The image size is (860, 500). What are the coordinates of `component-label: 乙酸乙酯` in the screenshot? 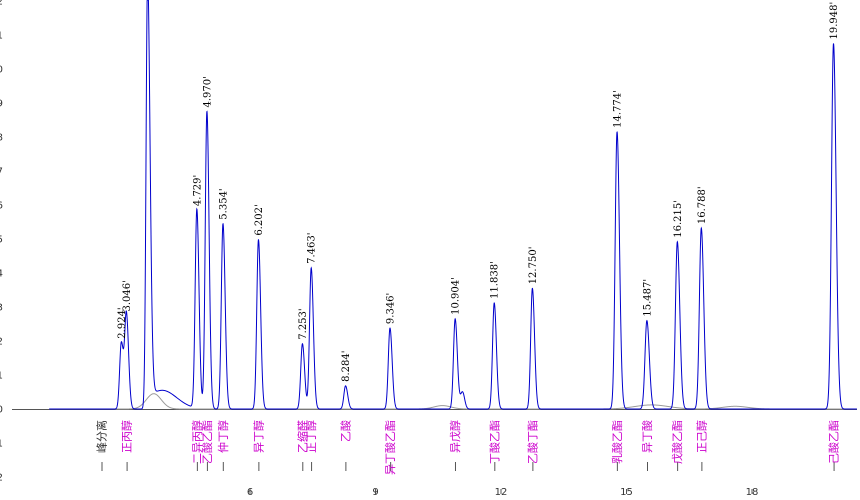 It's located at (207, 442).